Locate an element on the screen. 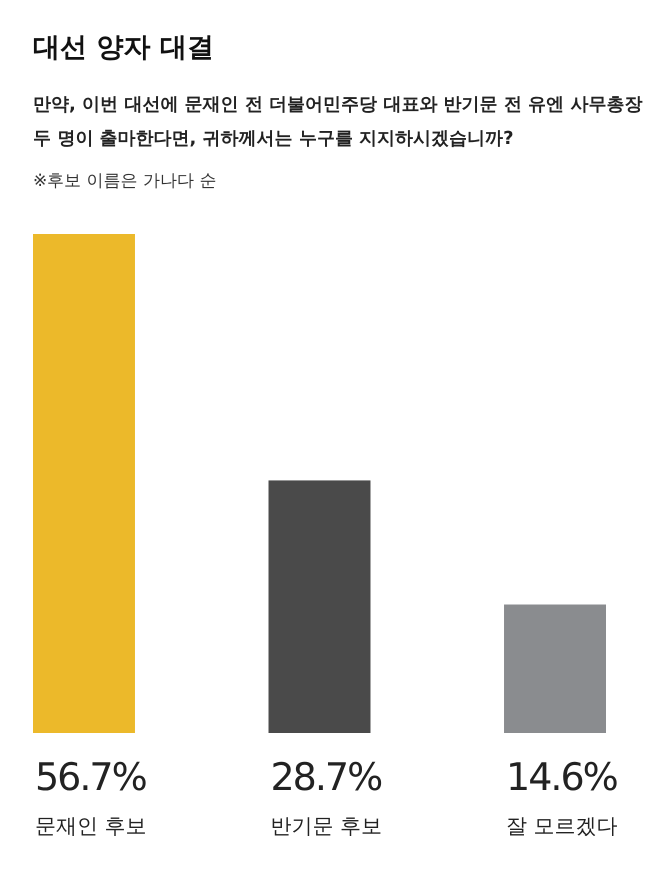 This screenshot has height=896, width=650. data-label: 14.6% is located at coordinates (562, 777).